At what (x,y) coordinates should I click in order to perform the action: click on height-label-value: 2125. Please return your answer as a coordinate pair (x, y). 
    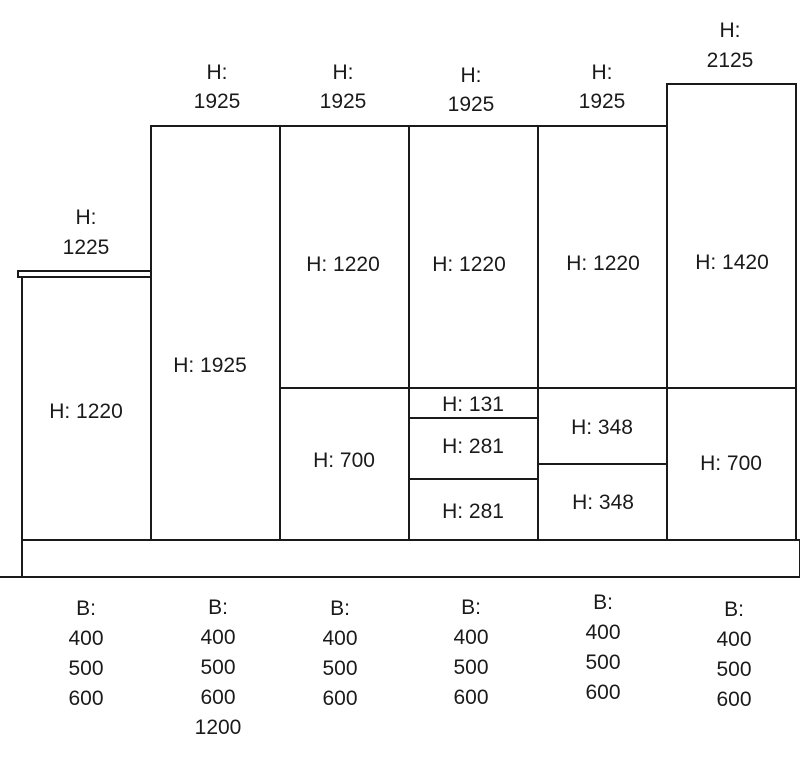
    Looking at the image, I should click on (730, 60).